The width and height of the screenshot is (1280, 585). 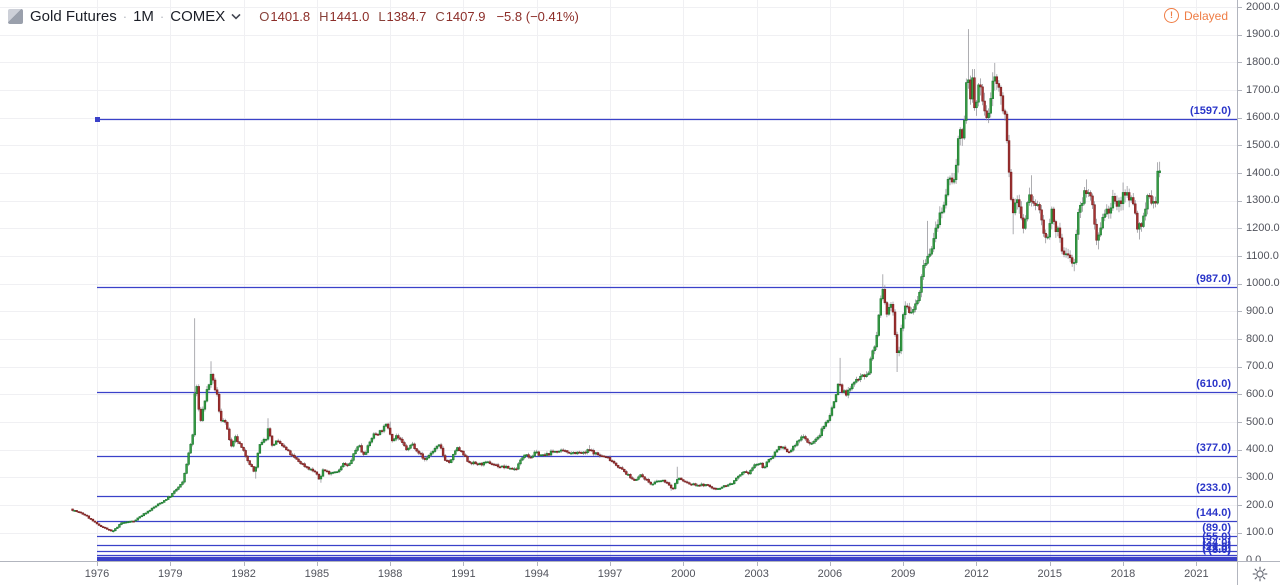 I want to click on fib-level-label: (55.0), so click(x=1216, y=537).